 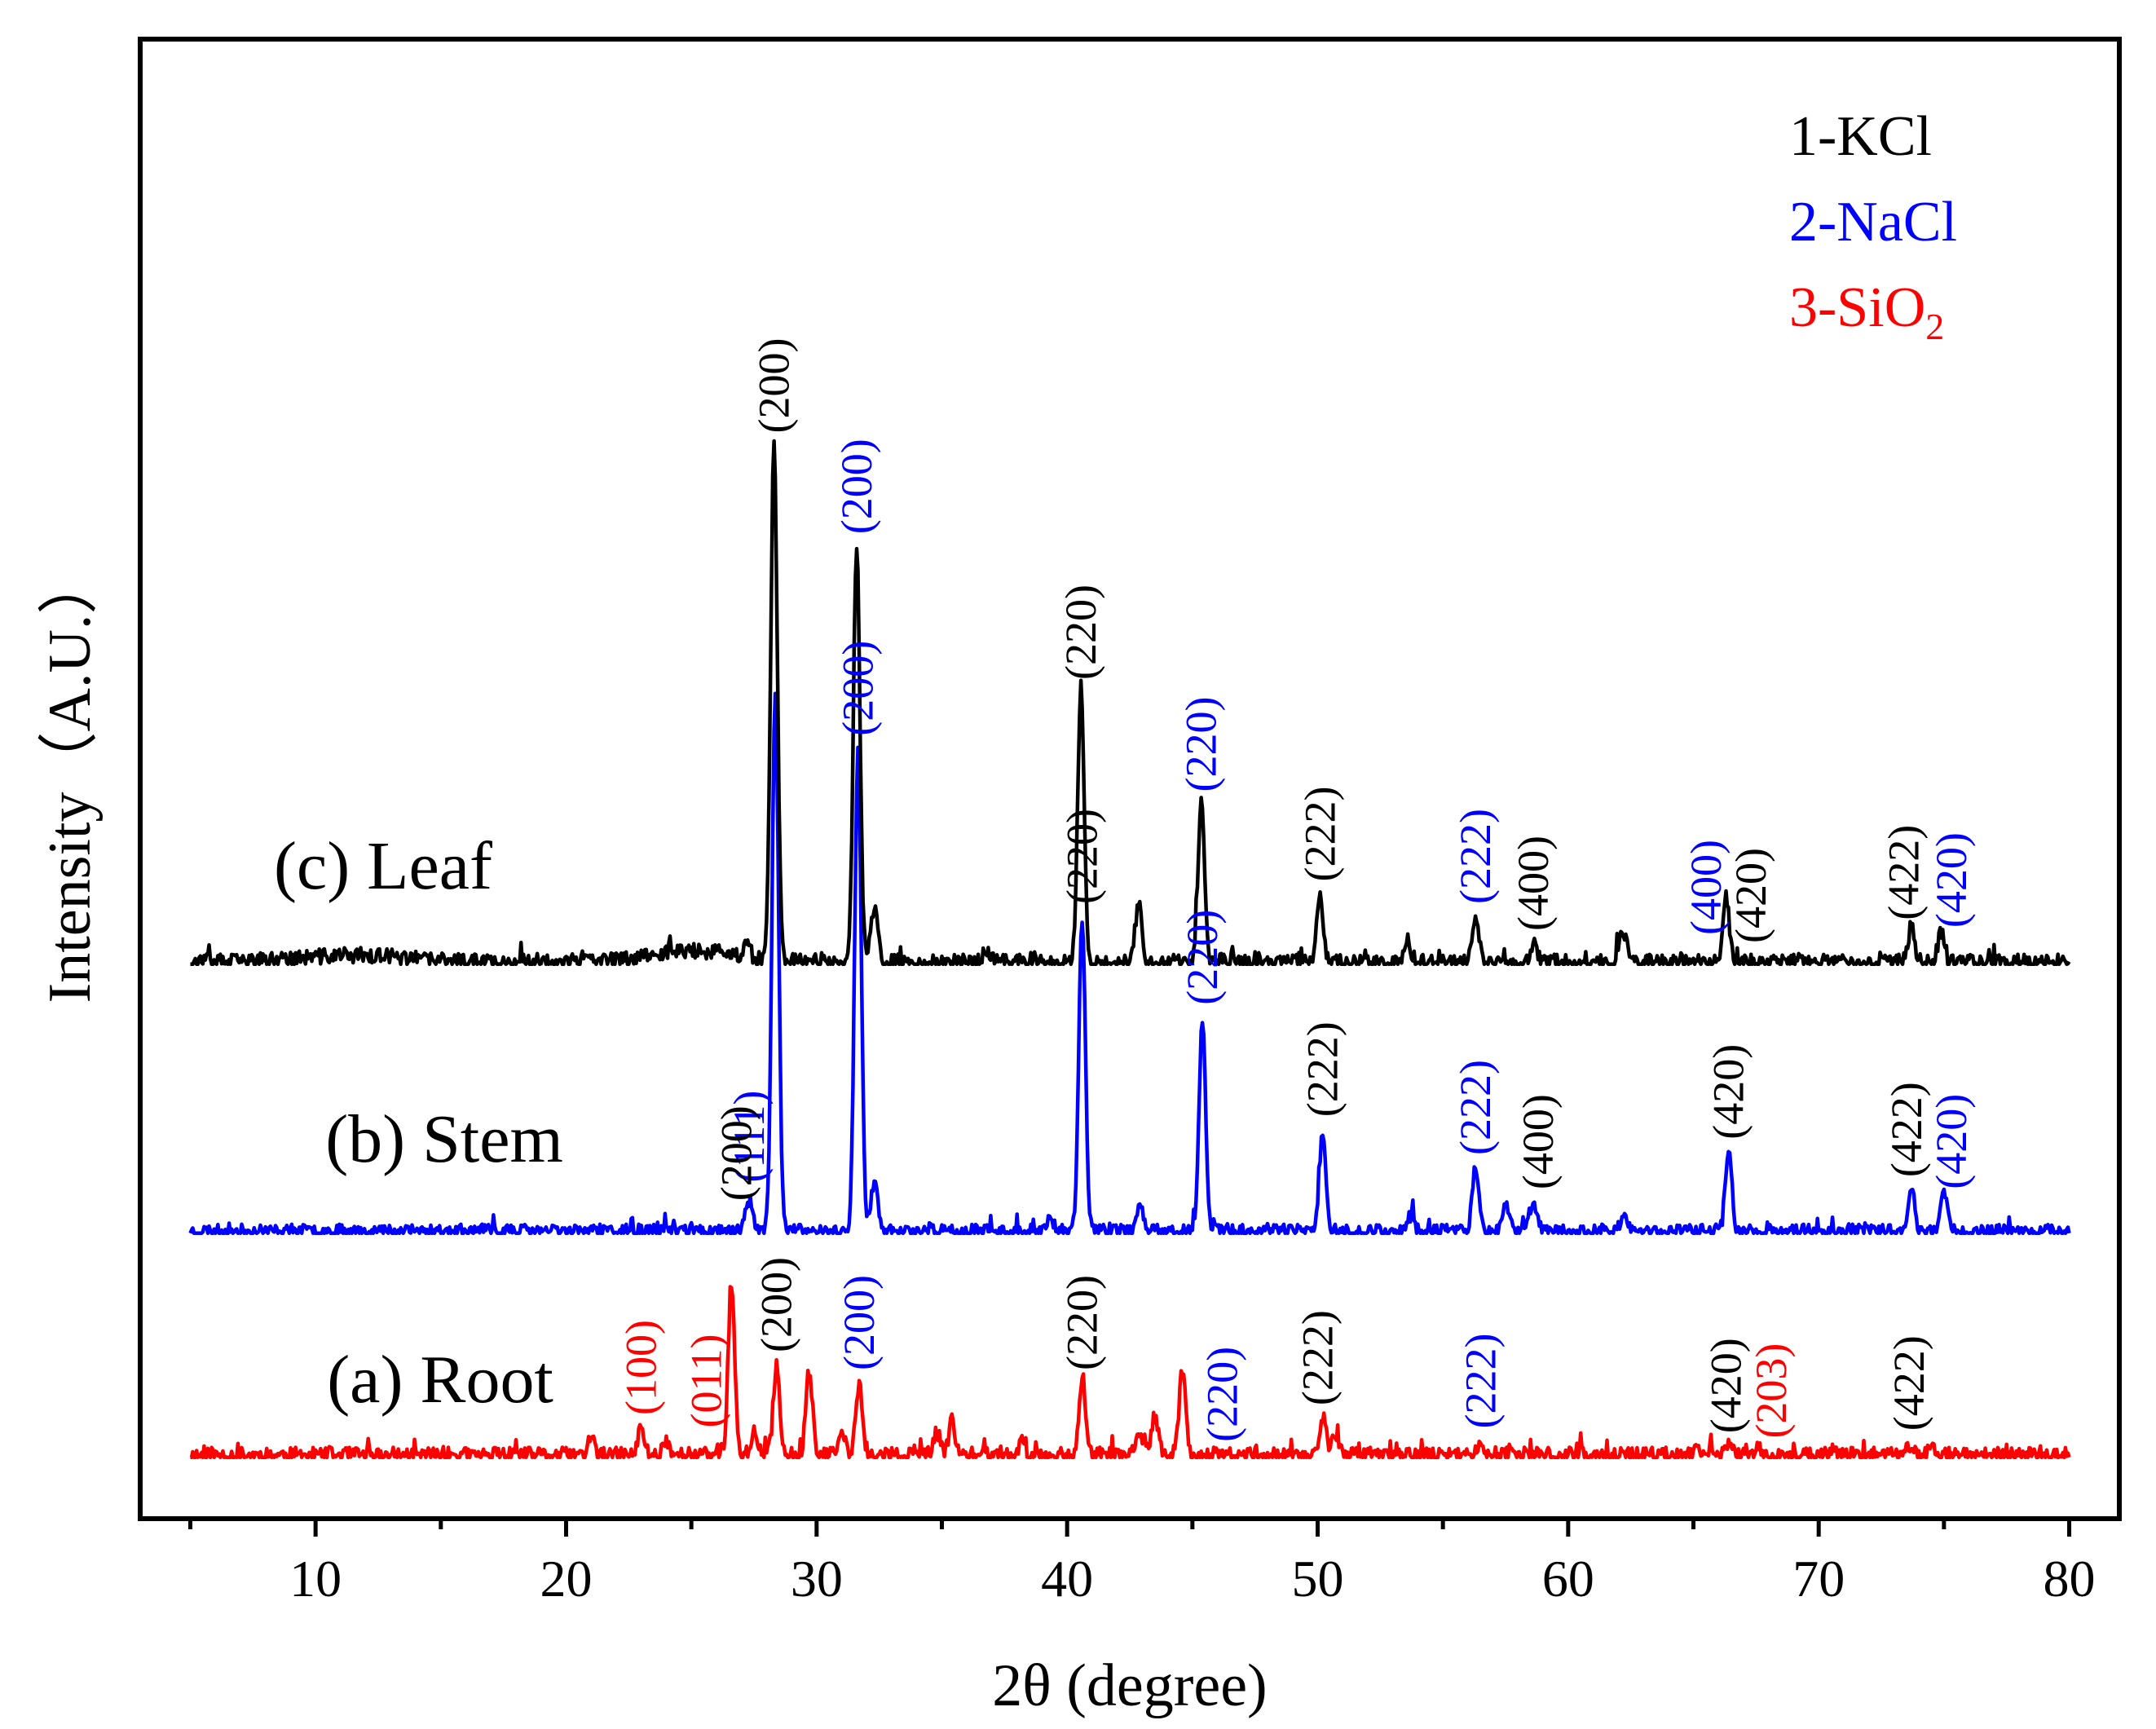 I want to click on legend-entry-kcl: 1-KCl, so click(x=1860, y=136).